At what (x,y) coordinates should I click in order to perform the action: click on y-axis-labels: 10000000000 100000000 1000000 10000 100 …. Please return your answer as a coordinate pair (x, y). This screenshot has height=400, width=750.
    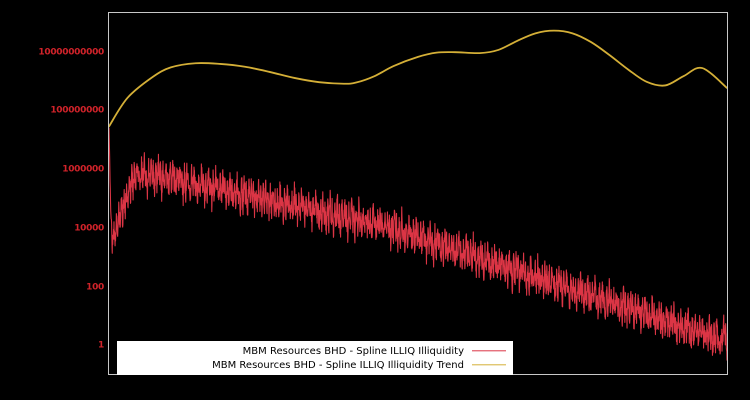
    Looking at the image, I should click on (52, 193).